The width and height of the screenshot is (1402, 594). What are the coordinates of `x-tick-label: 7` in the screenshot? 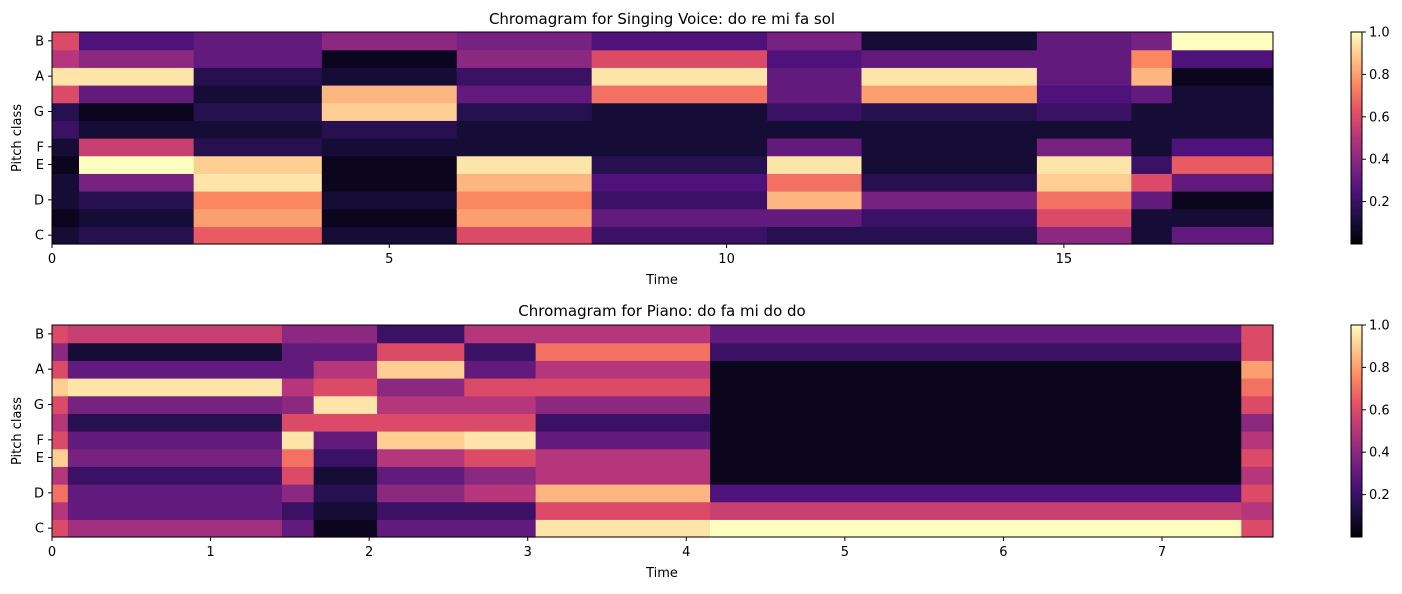 It's located at (1162, 552).